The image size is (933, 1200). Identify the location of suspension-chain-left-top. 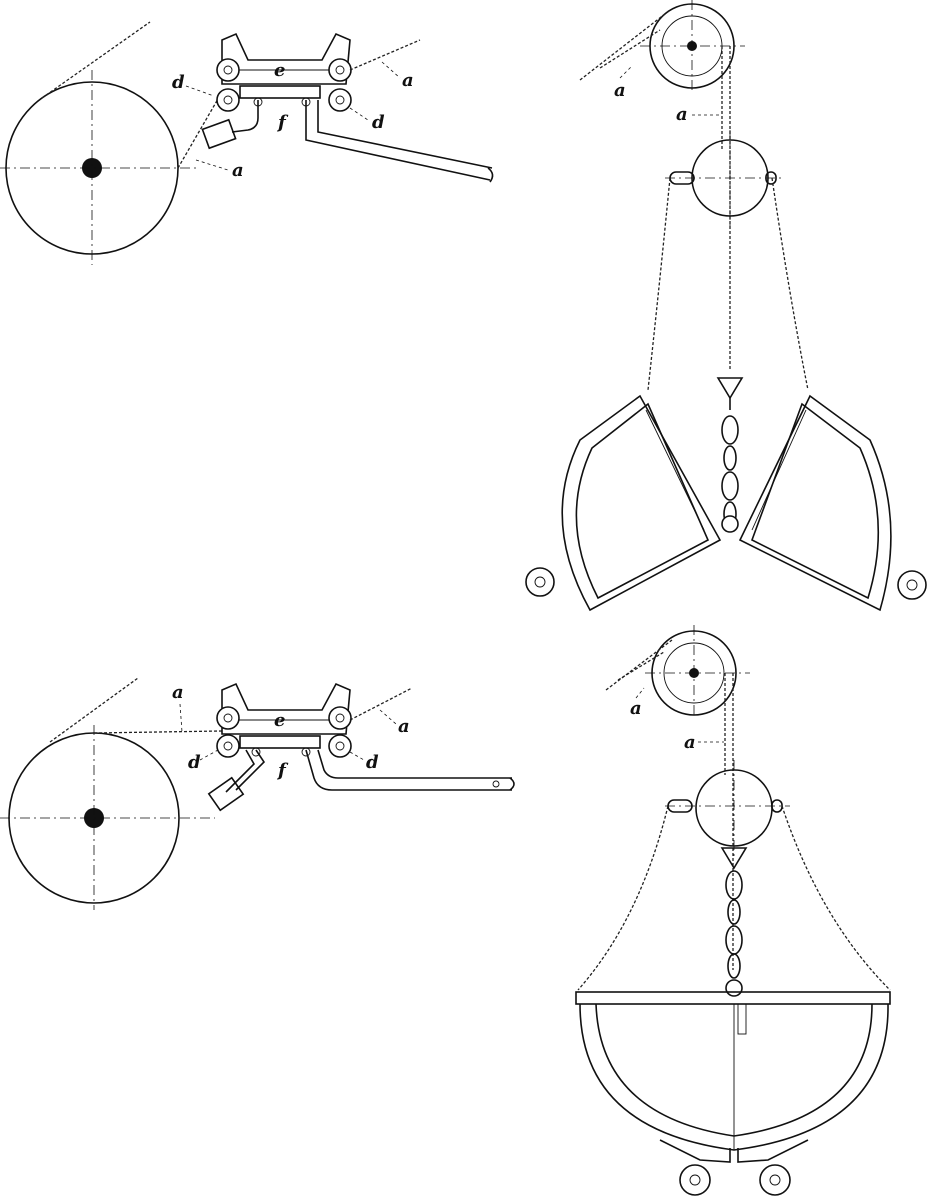
(659, 284).